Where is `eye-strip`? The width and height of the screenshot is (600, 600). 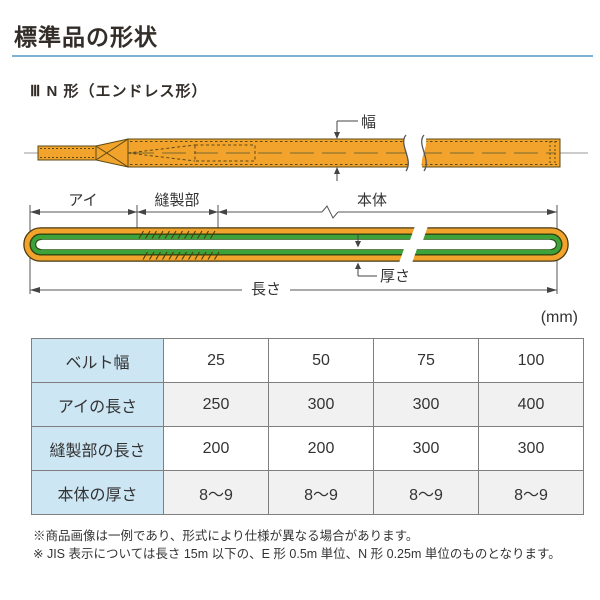 eye-strip is located at coordinates (67, 153).